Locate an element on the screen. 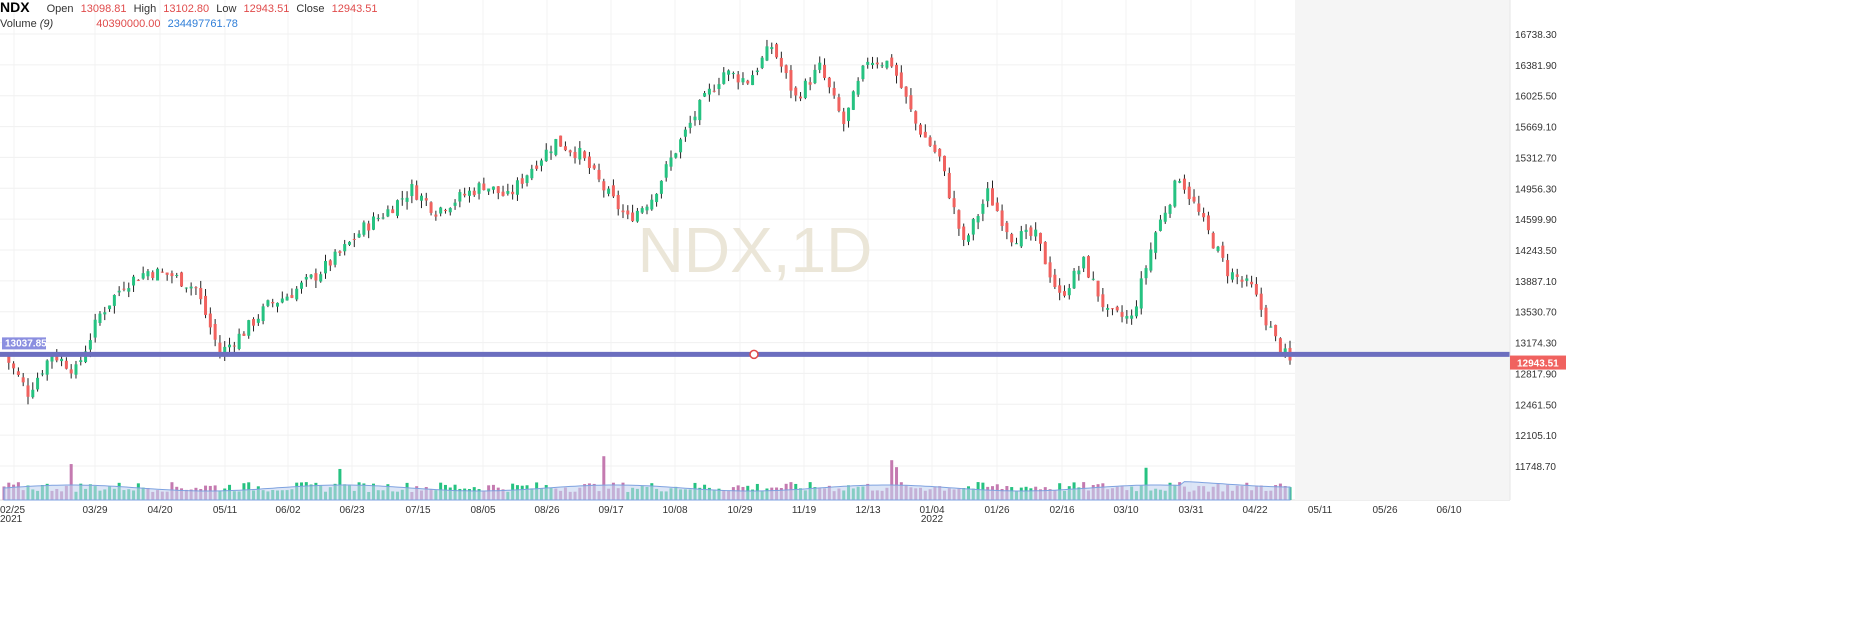 The image size is (1853, 622). time-tick-label: 03/10 is located at coordinates (1125, 510).